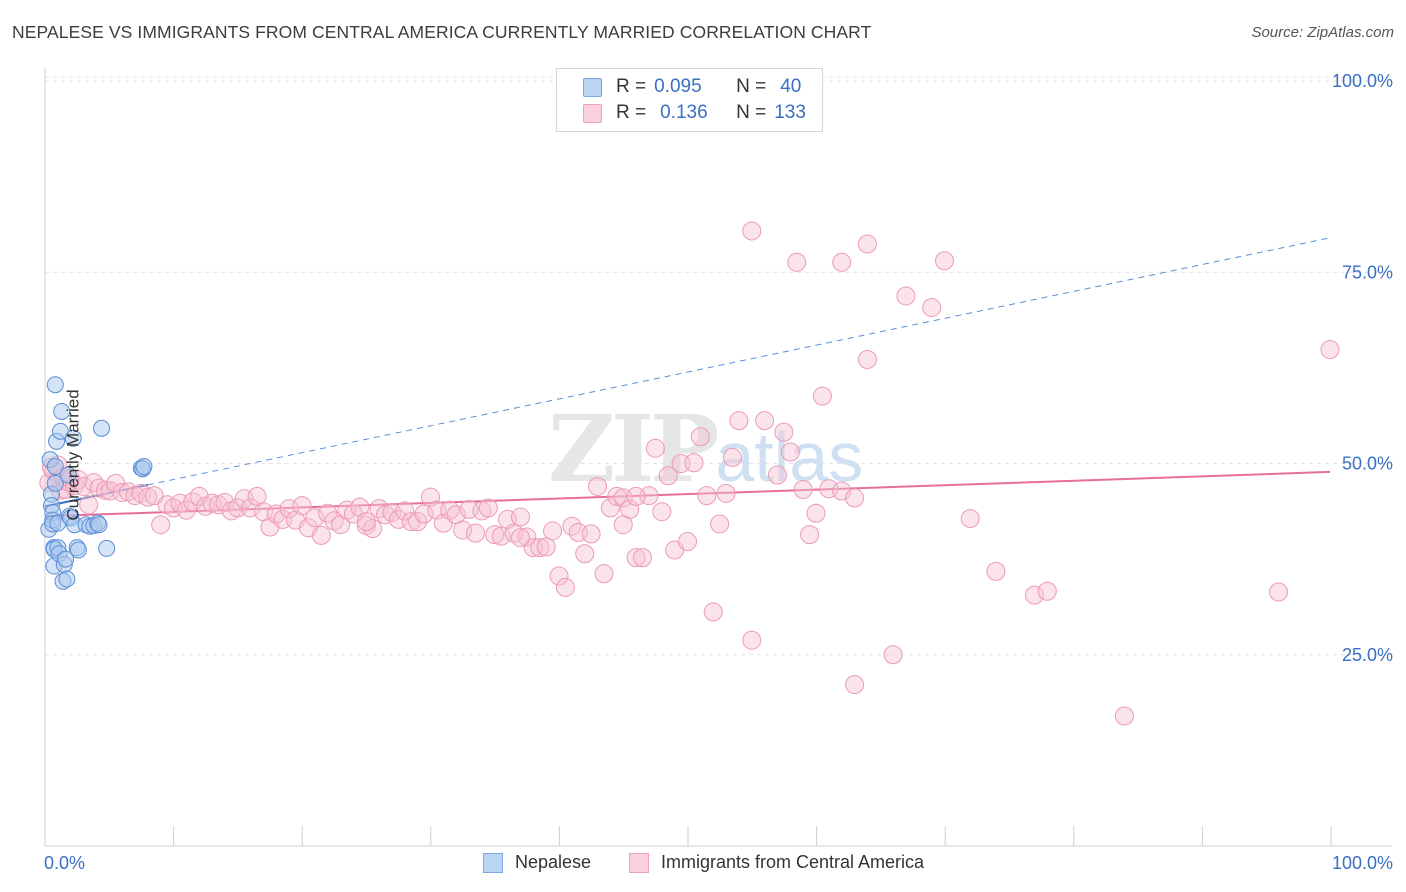 The image size is (1406, 892). What do you see at coordinates (73, 455) in the screenshot?
I see `y-axis-label: Currently Married` at bounding box center [73, 455].